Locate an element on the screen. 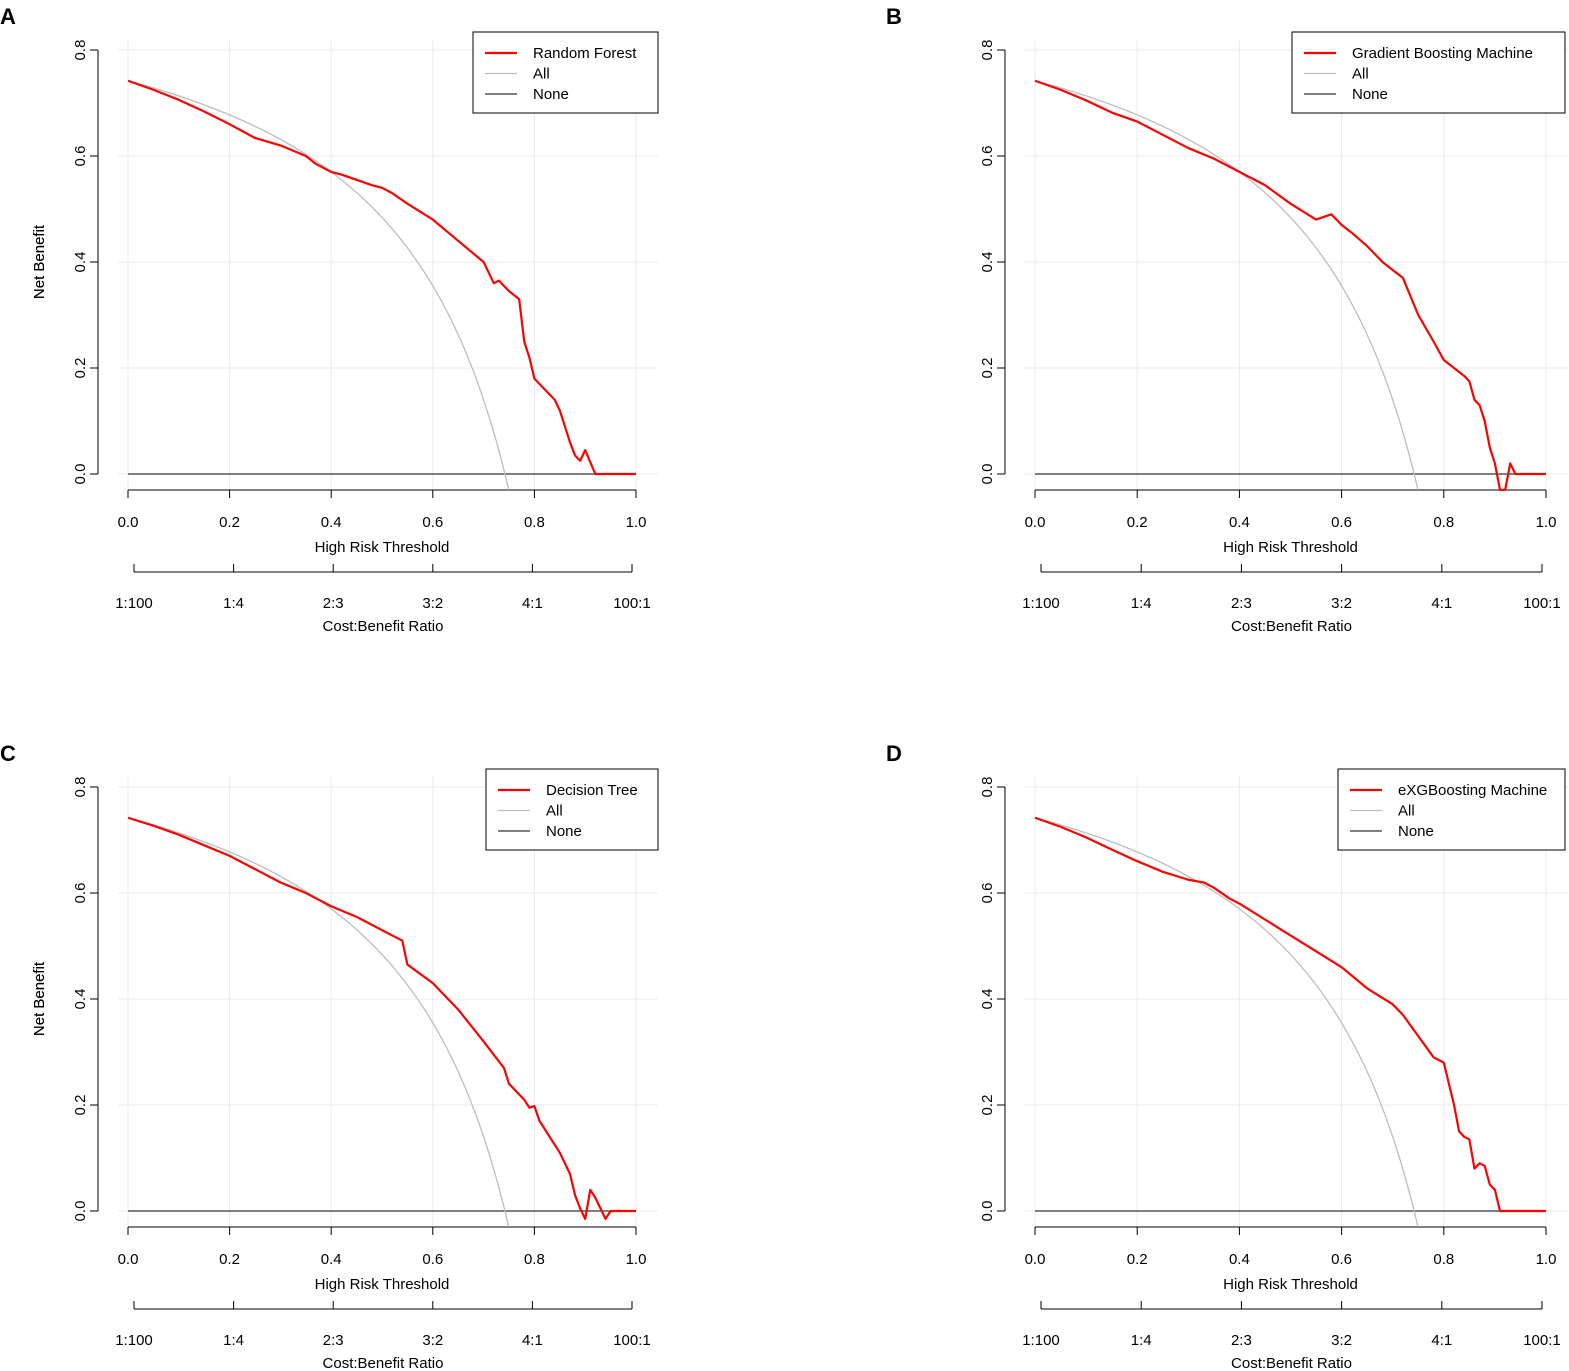 The image size is (1569, 1371). grid is located at coordinates (388, 1002).